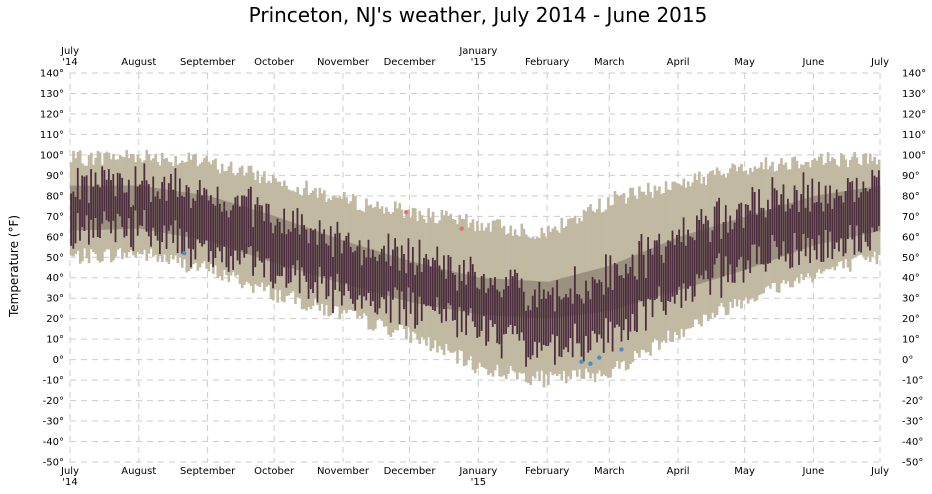 This screenshot has height=494, width=932. What do you see at coordinates (912, 422) in the screenshot?
I see `y-tick-label-right: -30°` at bounding box center [912, 422].